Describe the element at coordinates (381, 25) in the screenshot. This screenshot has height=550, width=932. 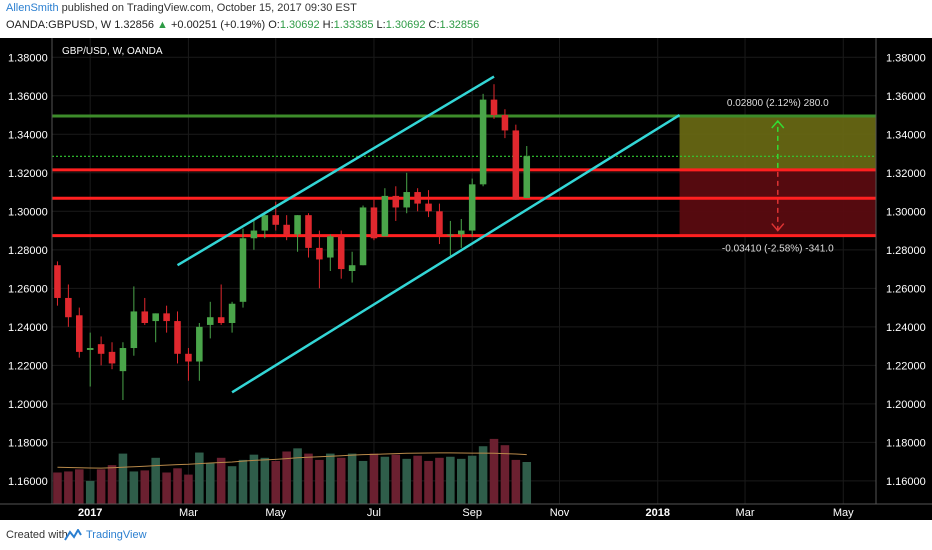
I see `low-label: L:` at that location.